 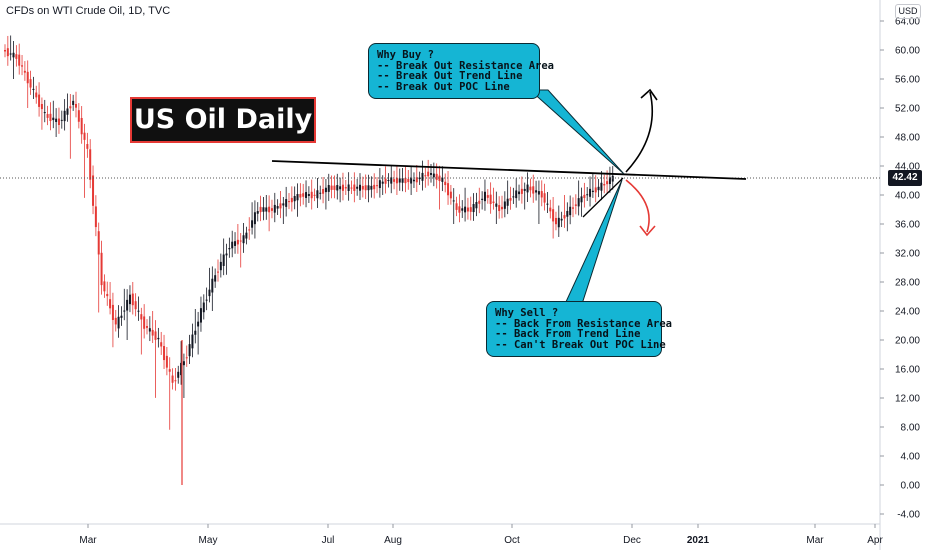 What do you see at coordinates (639, 132) in the screenshot?
I see `buy-arrow-line` at bounding box center [639, 132].